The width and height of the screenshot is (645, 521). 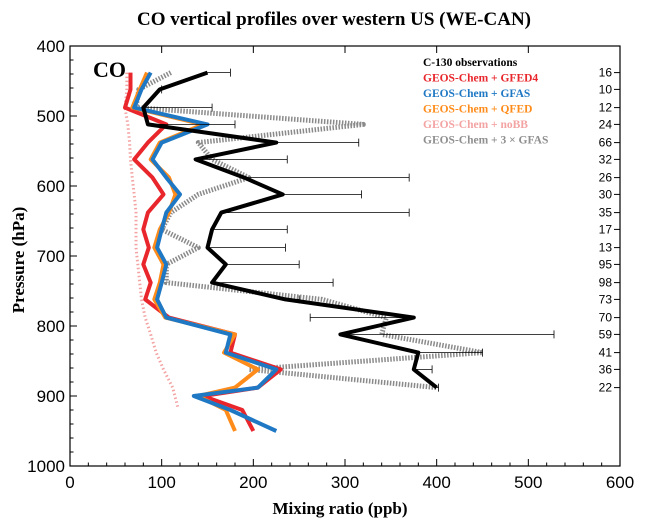 I want to click on sample-count-label: 17, so click(x=606, y=229).